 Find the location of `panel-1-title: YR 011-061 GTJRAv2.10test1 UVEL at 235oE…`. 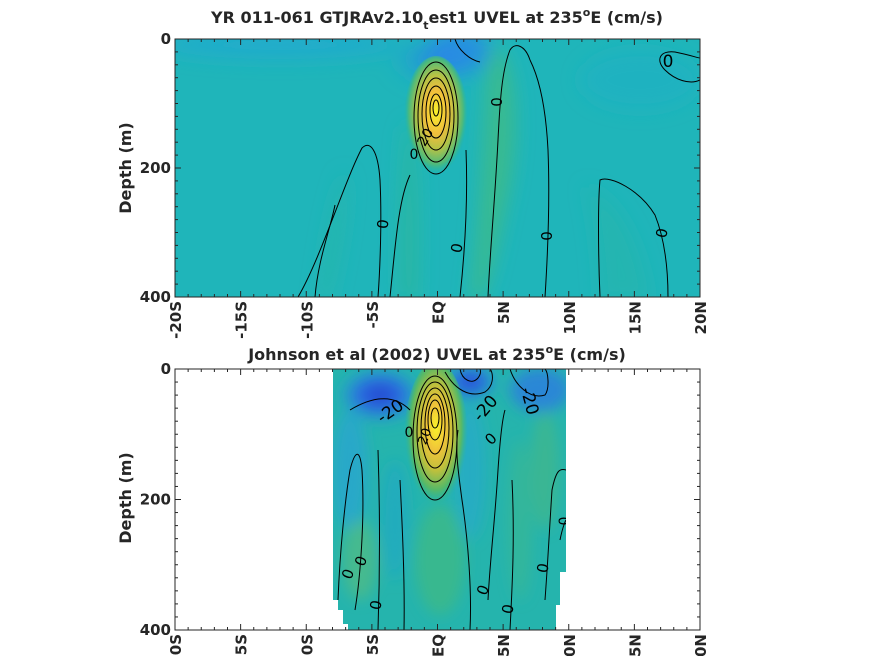

panel-1-title: YR 011-061 GTJRAv2.10test1 UVEL at 235oE… is located at coordinates (436, 19).